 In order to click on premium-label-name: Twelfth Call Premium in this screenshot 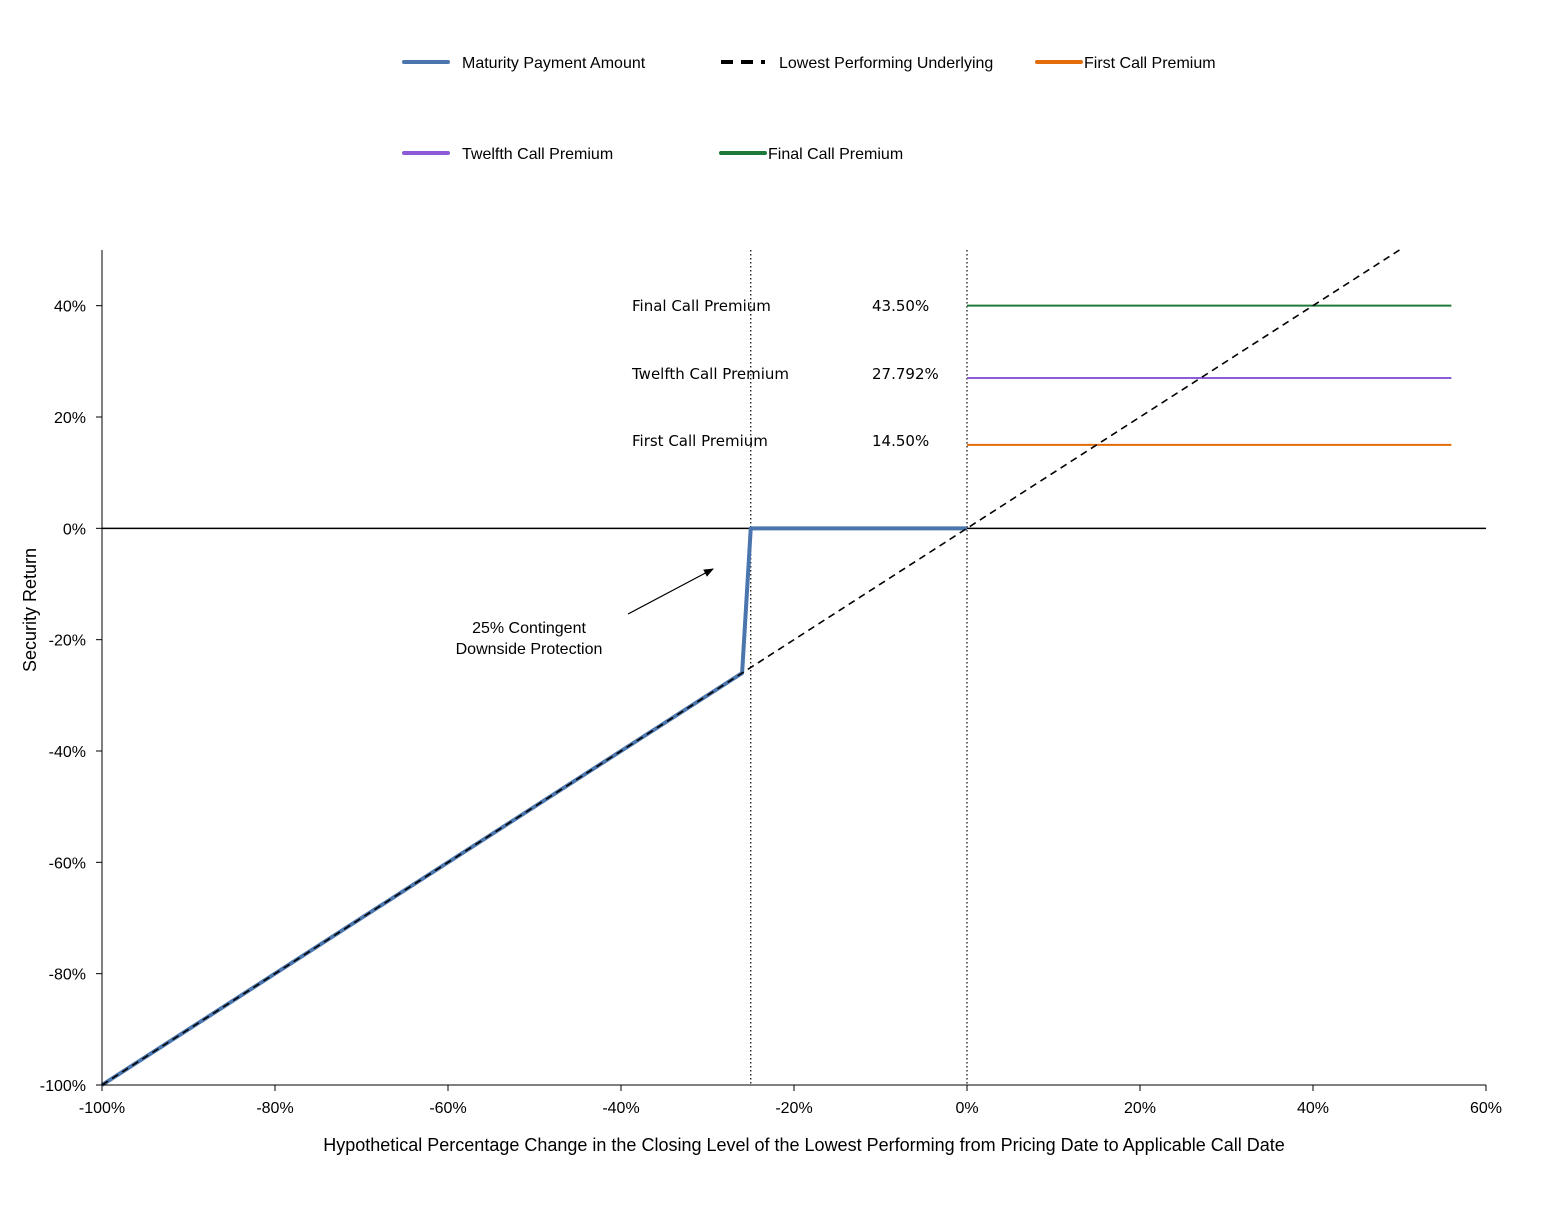, I will do `click(710, 374)`.